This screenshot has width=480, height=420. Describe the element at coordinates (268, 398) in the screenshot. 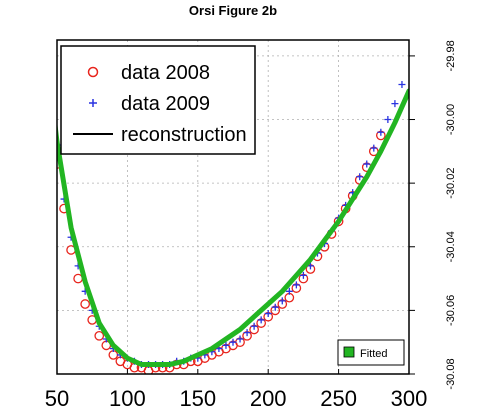

I see `x-tick-label: 200` at that location.